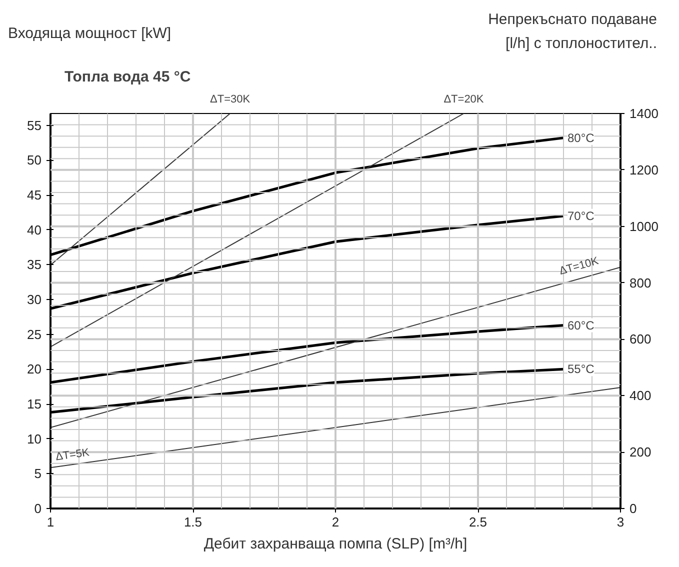 This screenshot has height=567, width=679. Describe the element at coordinates (581, 215) in the screenshot. I see `series-label: 70°C` at that location.